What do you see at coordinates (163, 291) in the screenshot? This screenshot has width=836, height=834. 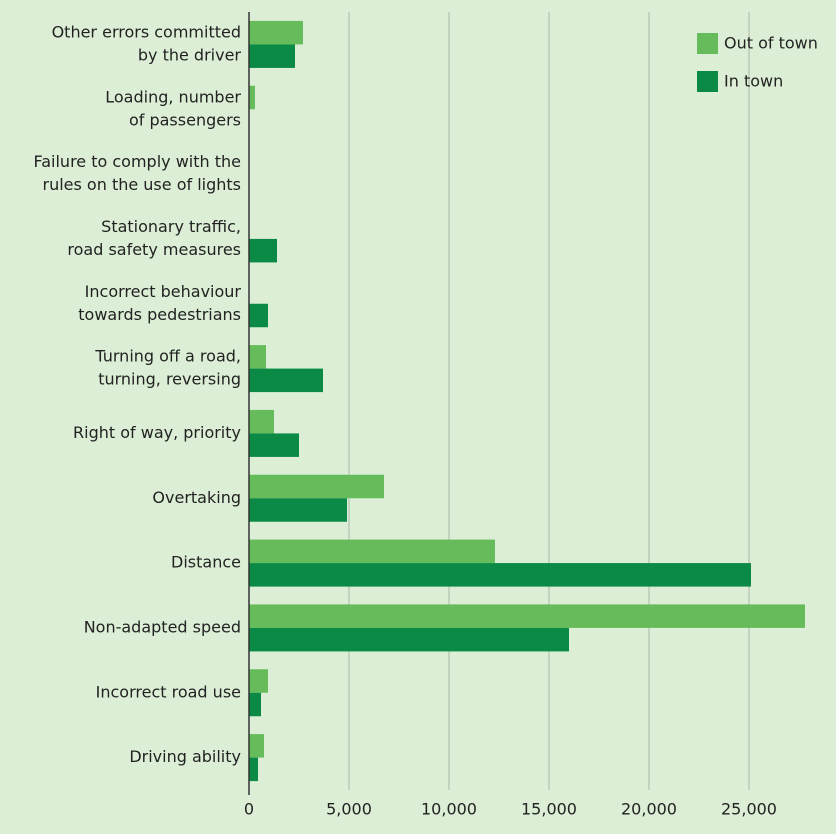 I see `y-tick-label: Incorrect behaviour` at bounding box center [163, 291].